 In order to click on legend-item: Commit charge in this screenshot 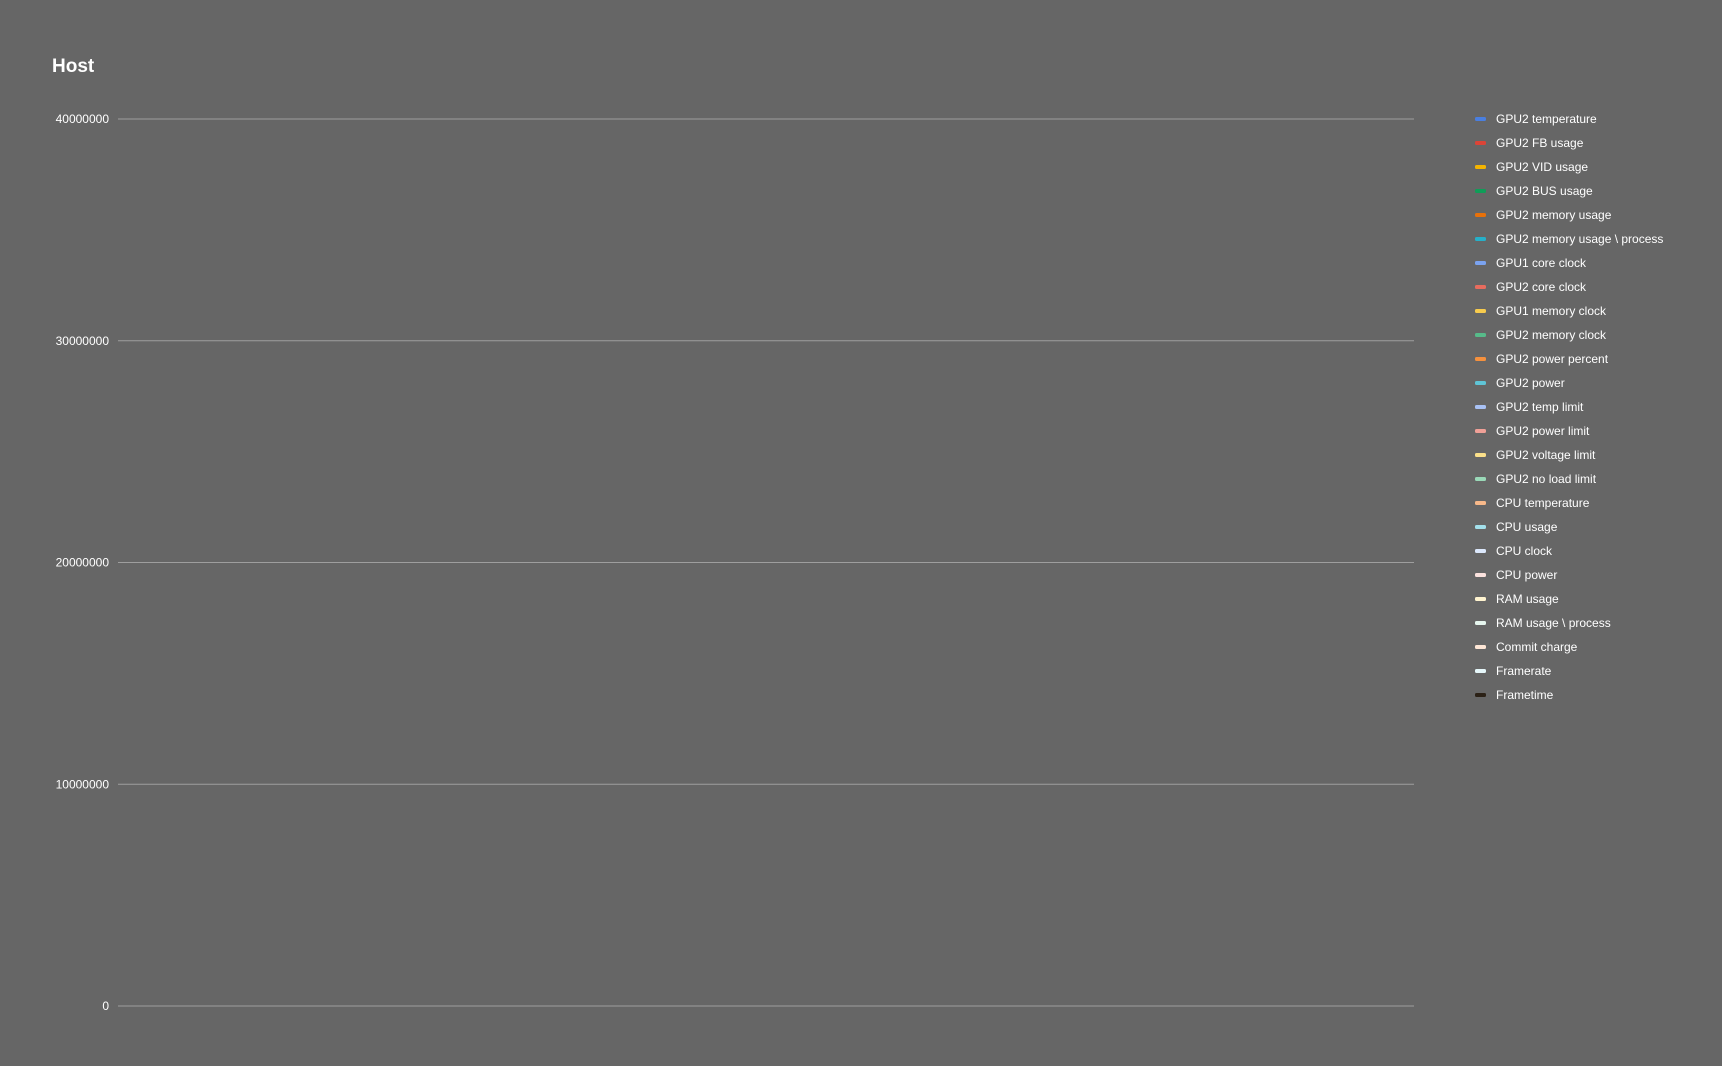, I will do `click(1526, 647)`.